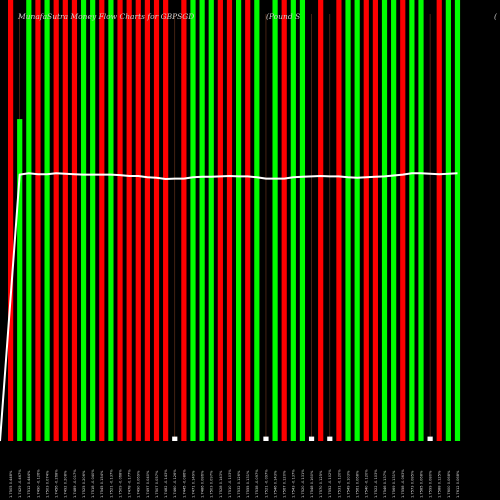 Image resolution: width=500 pixels, height=500 pixels. Describe the element at coordinates (111, 483) in the screenshot. I see `x-tick-label: 1.7521 -0.137%` at that location.